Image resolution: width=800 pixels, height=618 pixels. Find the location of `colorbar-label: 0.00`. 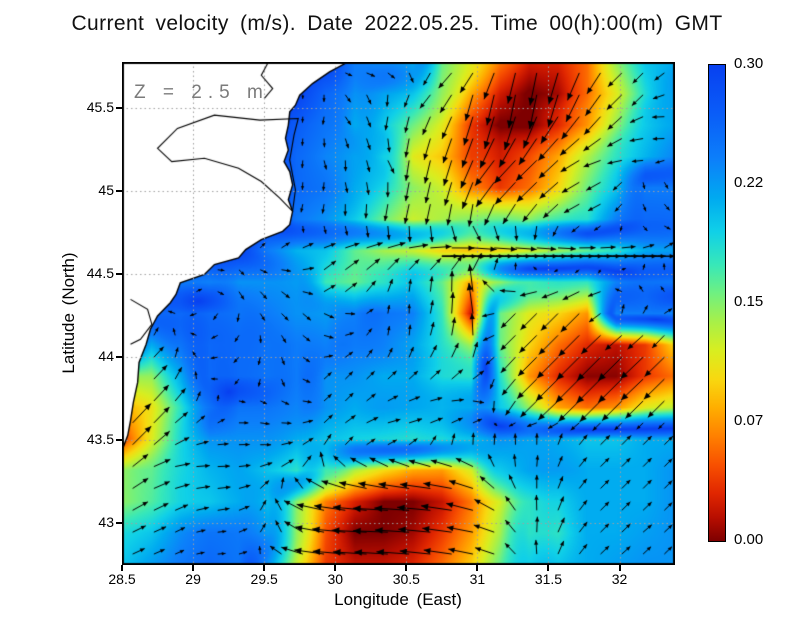

colorbar-label: 0.00 is located at coordinates (749, 539).